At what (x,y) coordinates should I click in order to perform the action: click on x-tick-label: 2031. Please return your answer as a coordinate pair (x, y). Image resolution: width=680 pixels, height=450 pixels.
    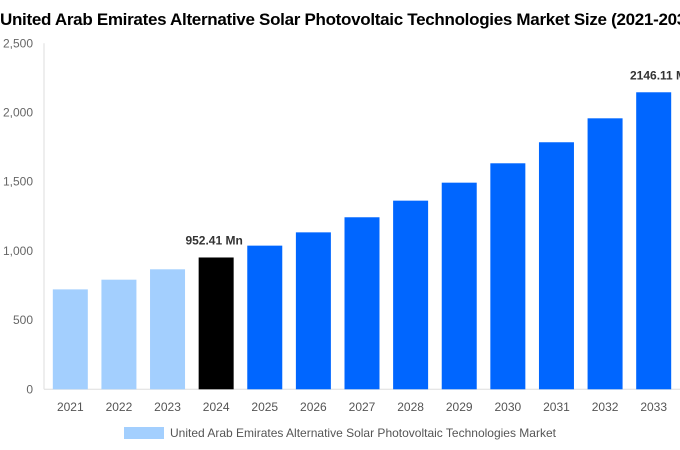
    Looking at the image, I should click on (556, 407).